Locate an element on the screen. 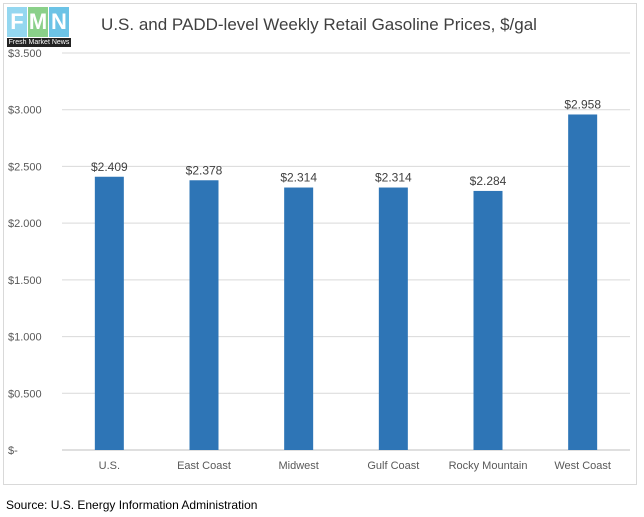 This screenshot has height=517, width=644. data-label: $2.958 is located at coordinates (582, 104).